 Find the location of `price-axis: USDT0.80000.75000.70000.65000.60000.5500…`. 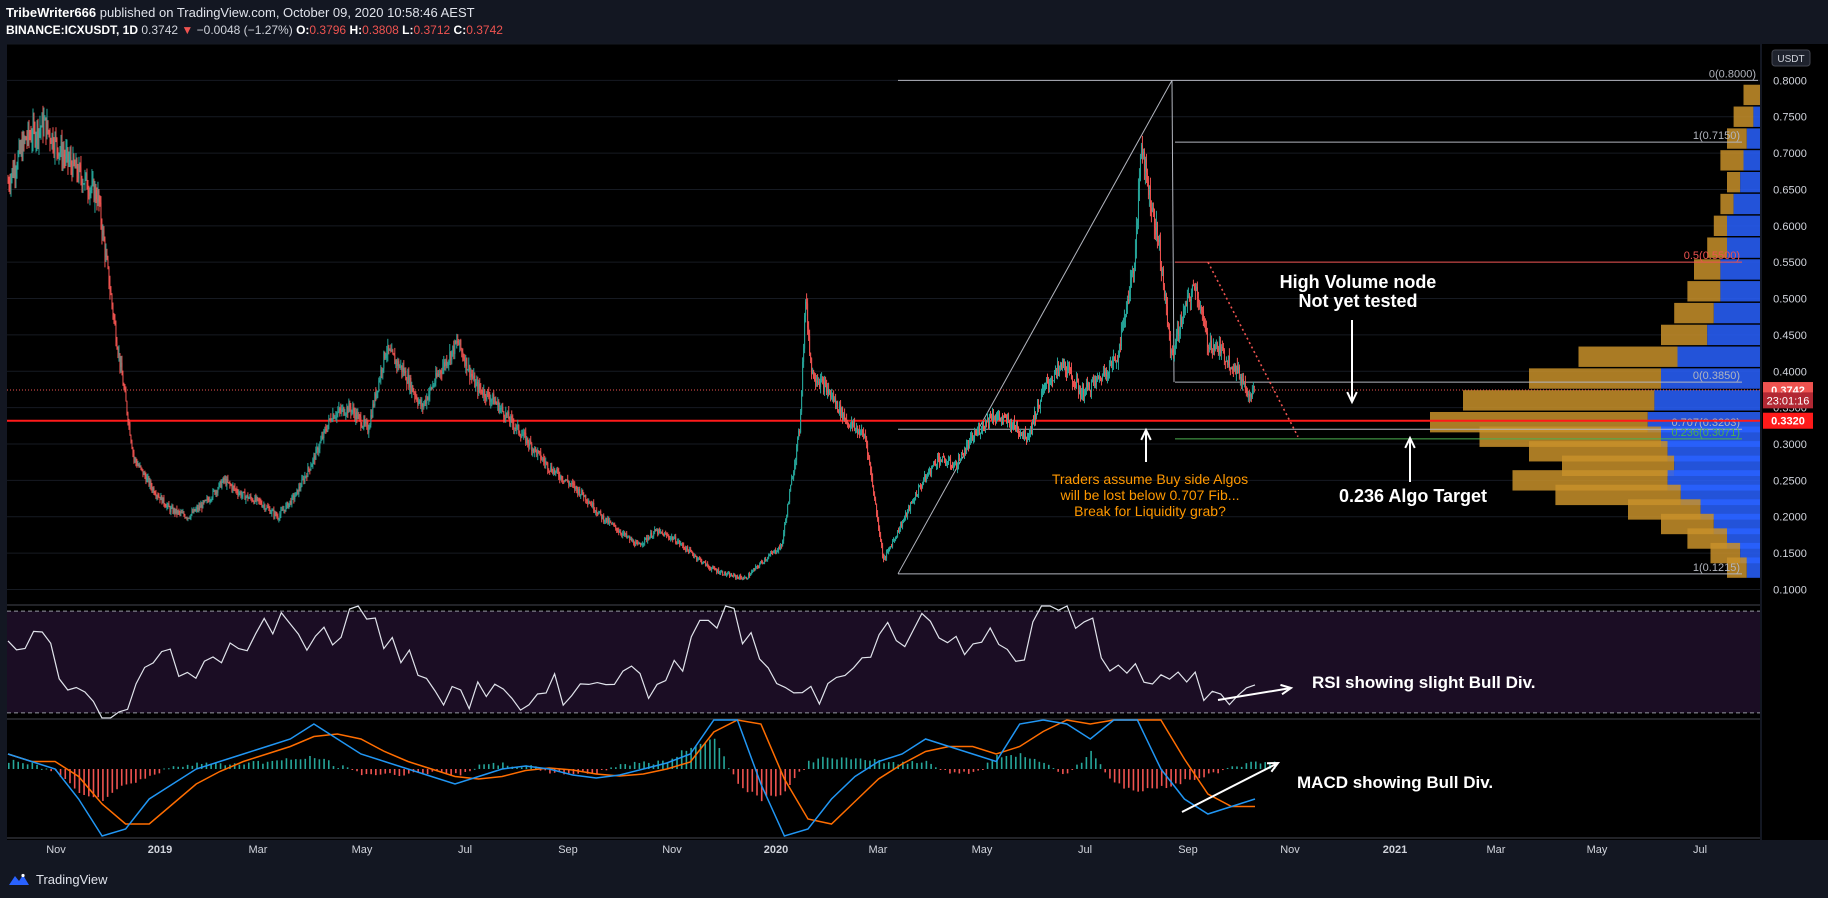

price-axis: USDT0.80000.75000.70000.65000.60000.5500… is located at coordinates (1795, 442).